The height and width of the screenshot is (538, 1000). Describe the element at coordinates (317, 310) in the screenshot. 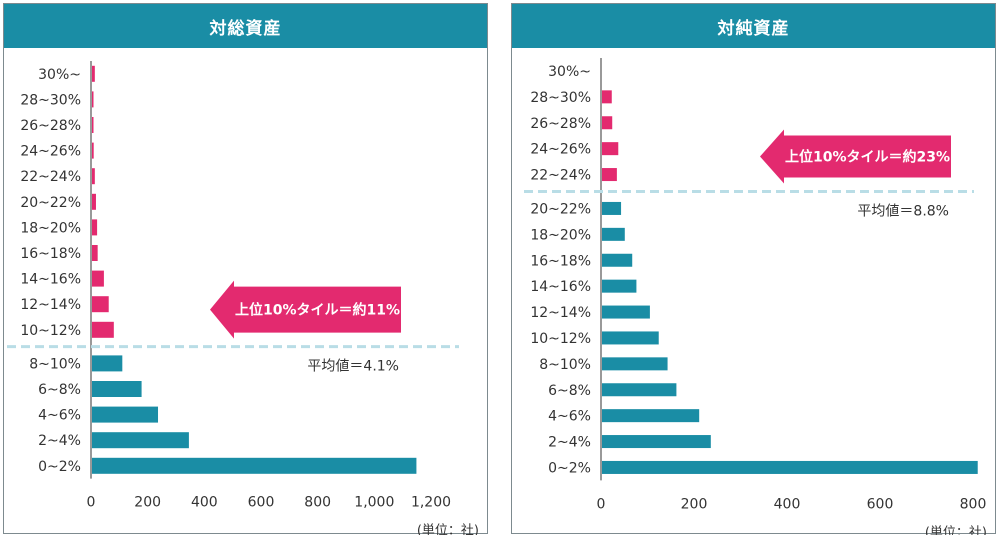

I see `top-percentile-label: 上位10%タイル＝約11%` at that location.